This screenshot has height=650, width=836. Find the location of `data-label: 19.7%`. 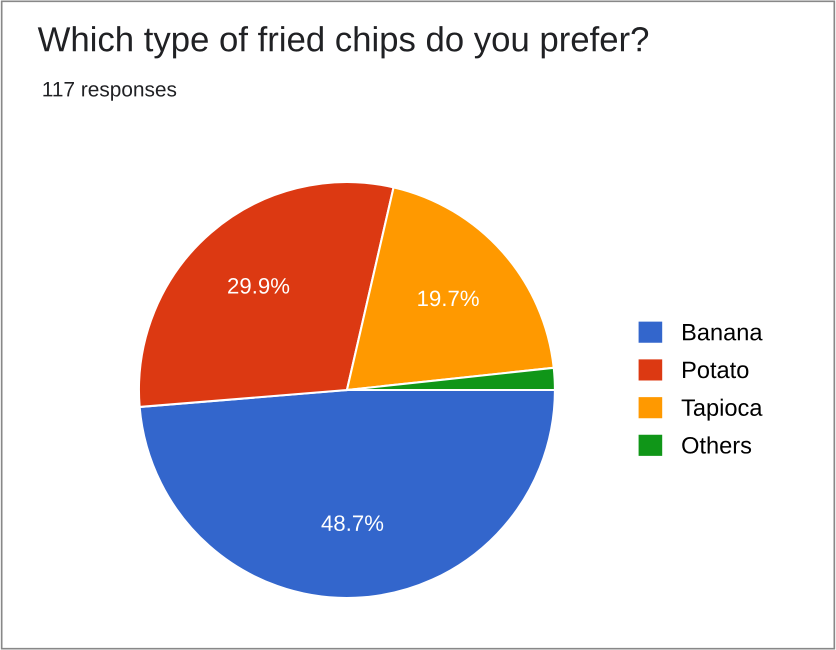

data-label: 19.7% is located at coordinates (448, 298).